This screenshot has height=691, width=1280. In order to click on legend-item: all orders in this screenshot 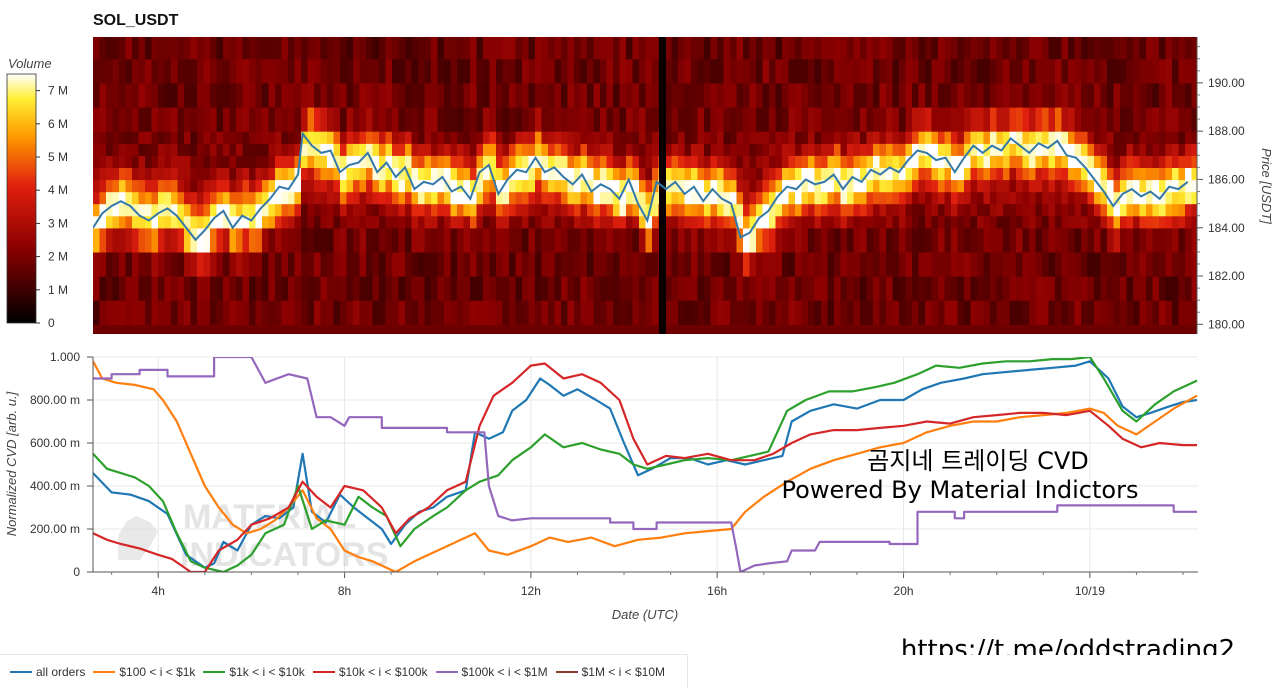, I will do `click(47, 672)`.